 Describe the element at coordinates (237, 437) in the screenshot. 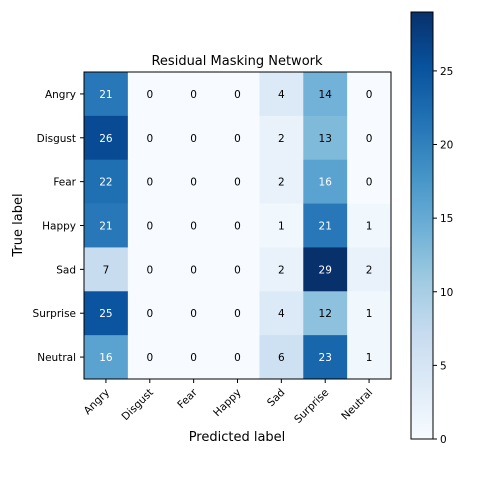

I see `x-axis-label: Predicted label` at that location.